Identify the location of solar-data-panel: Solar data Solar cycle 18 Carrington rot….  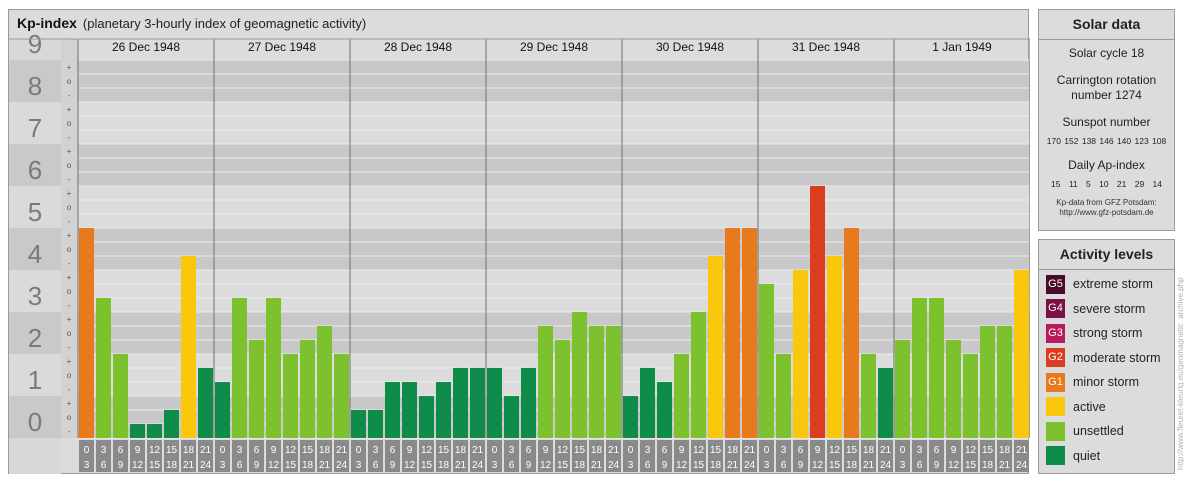
(1106, 120).